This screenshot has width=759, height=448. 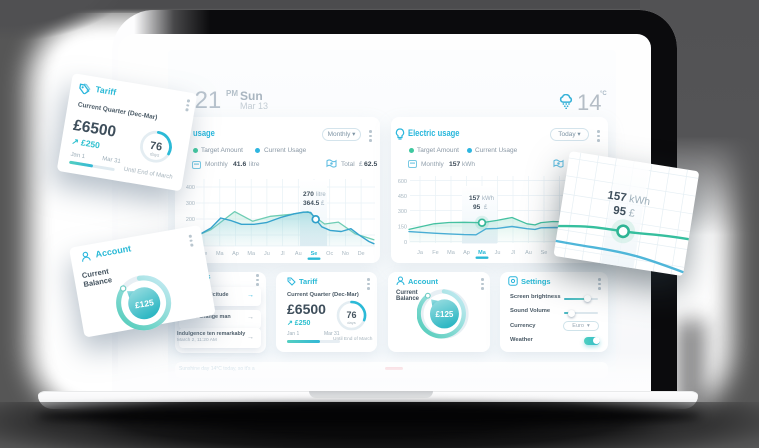 What do you see at coordinates (329, 254) in the screenshot?
I see `svg-text: Oc` at bounding box center [329, 254].